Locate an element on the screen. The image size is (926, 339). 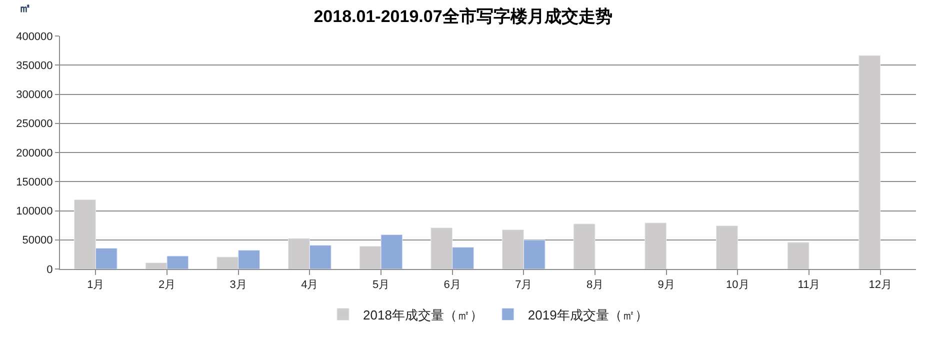
y-tick-label: 100000 is located at coordinates (34, 212).